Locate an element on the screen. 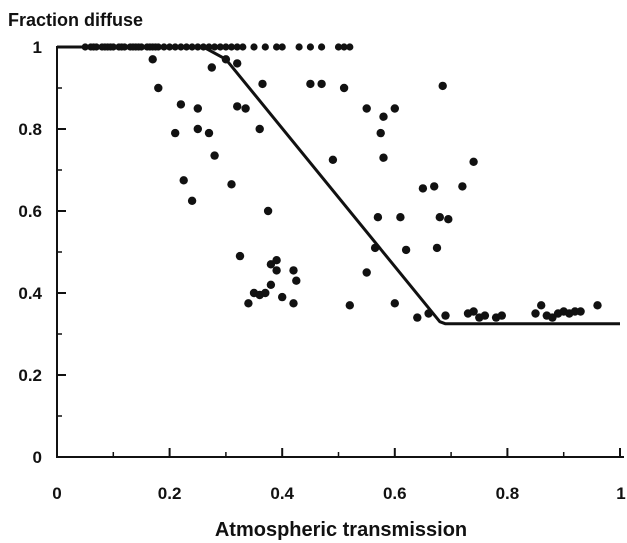 The height and width of the screenshot is (543, 627). x-tick-label: 0 is located at coordinates (56, 493).